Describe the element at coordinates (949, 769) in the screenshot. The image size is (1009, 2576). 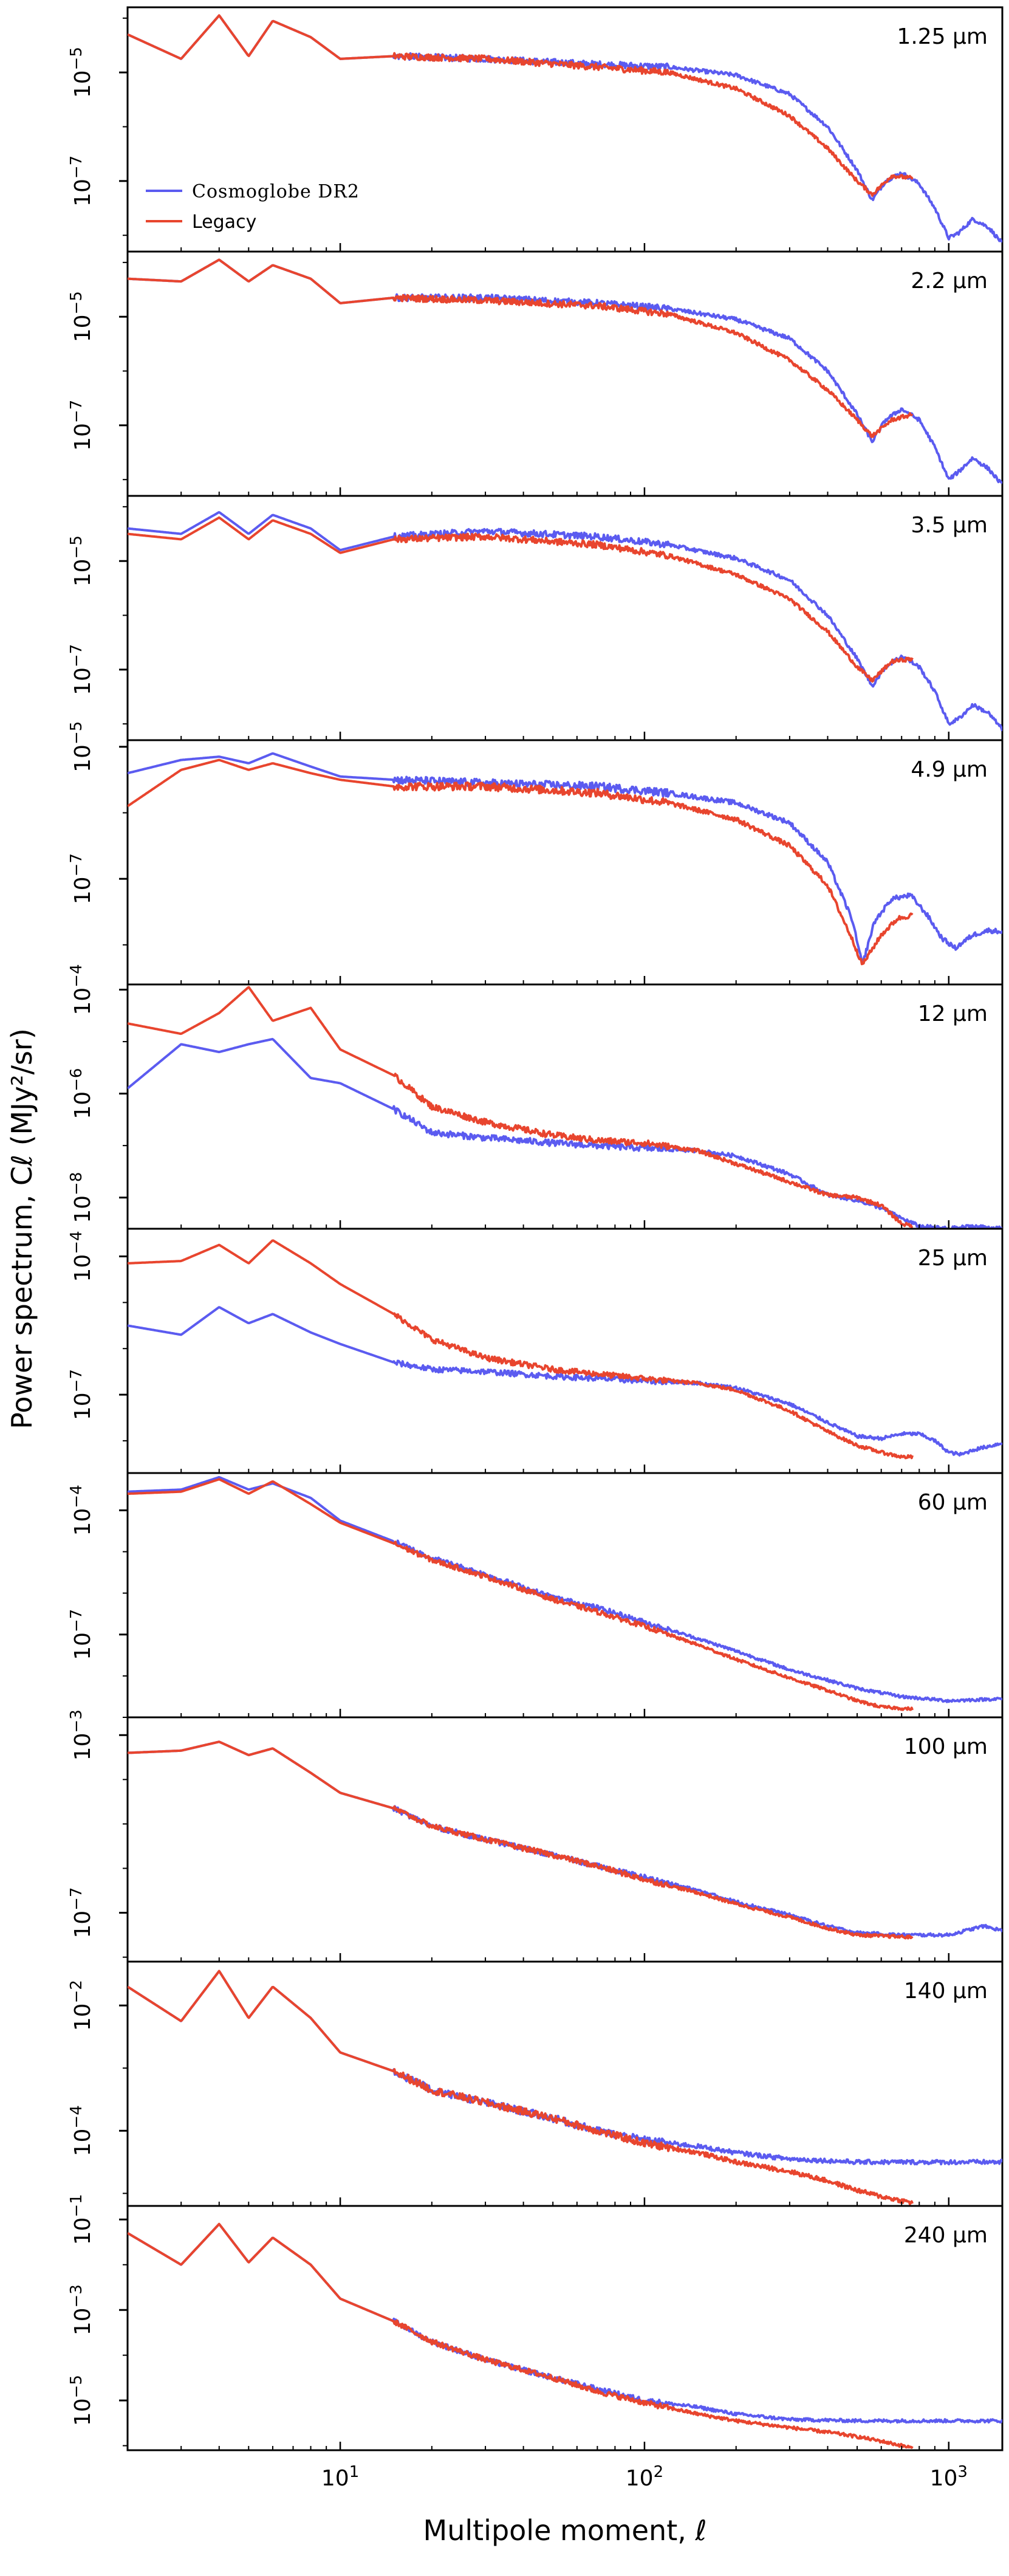
I see `panel-wavelength-label: 4.9 μm` at that location.